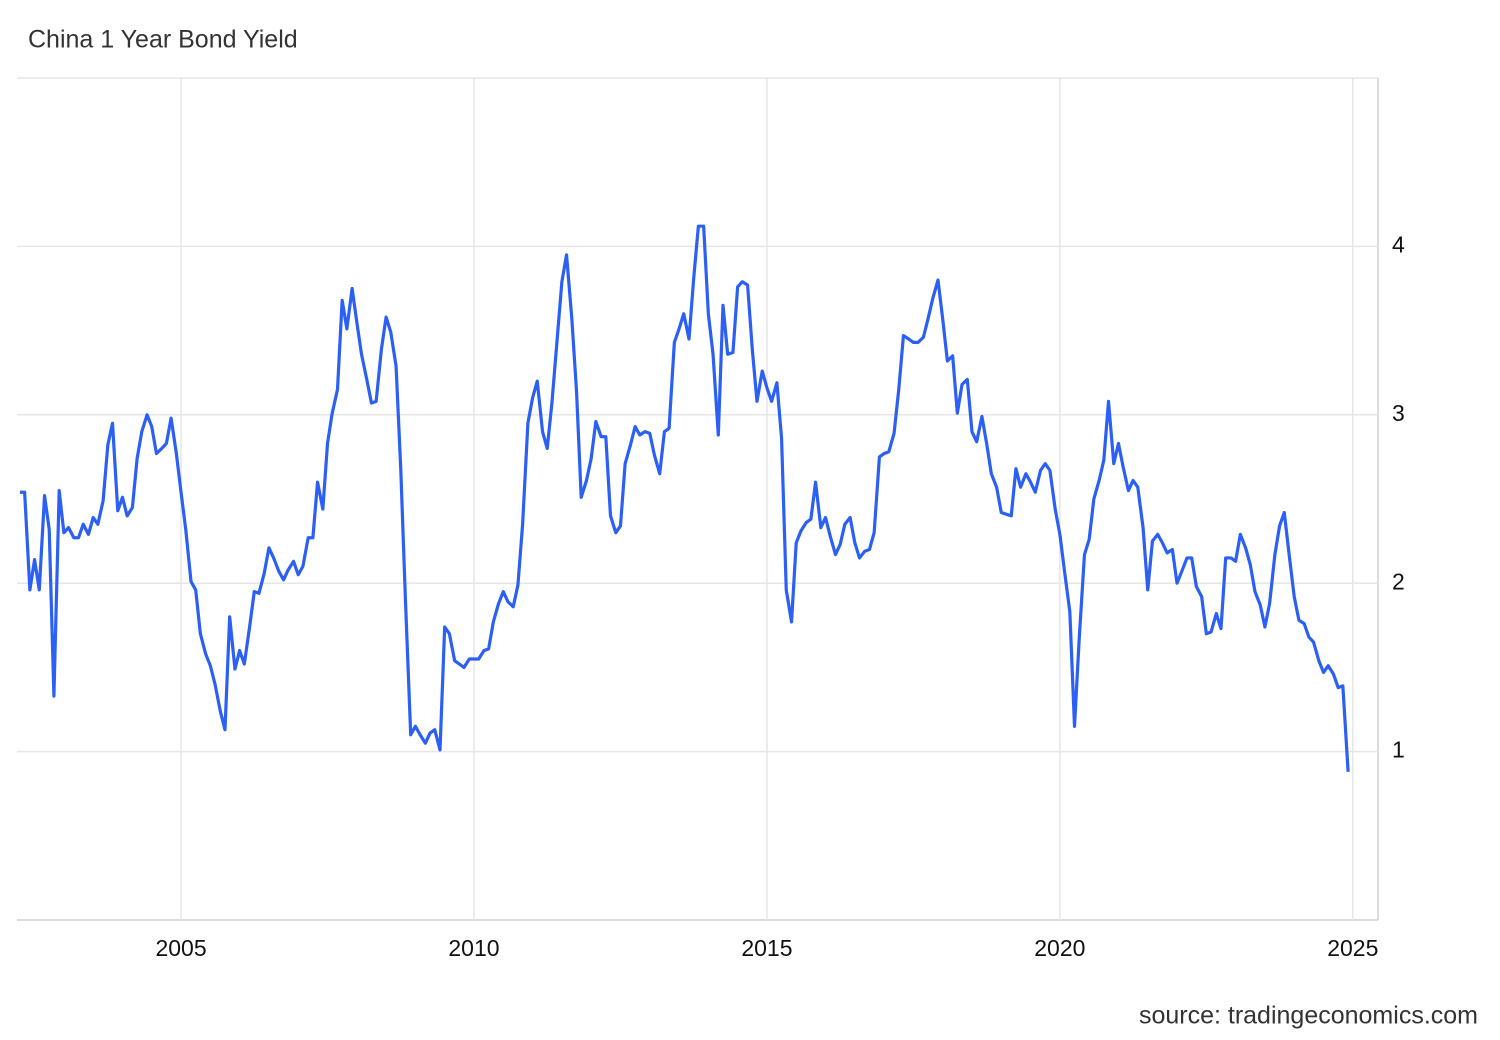  What do you see at coordinates (1308, 1016) in the screenshot?
I see `source-note: source: tradingeconomics.com` at bounding box center [1308, 1016].